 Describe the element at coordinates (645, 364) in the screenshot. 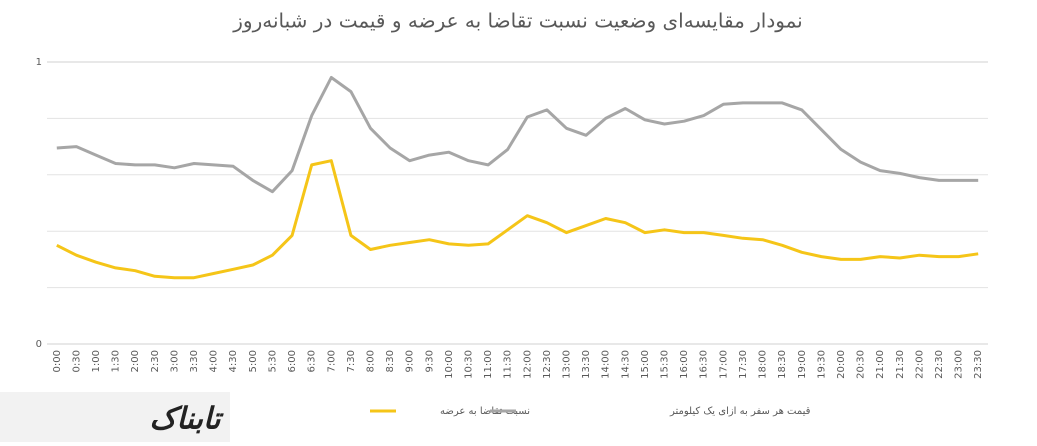

I see `x-tick-label: 15:00` at that location.